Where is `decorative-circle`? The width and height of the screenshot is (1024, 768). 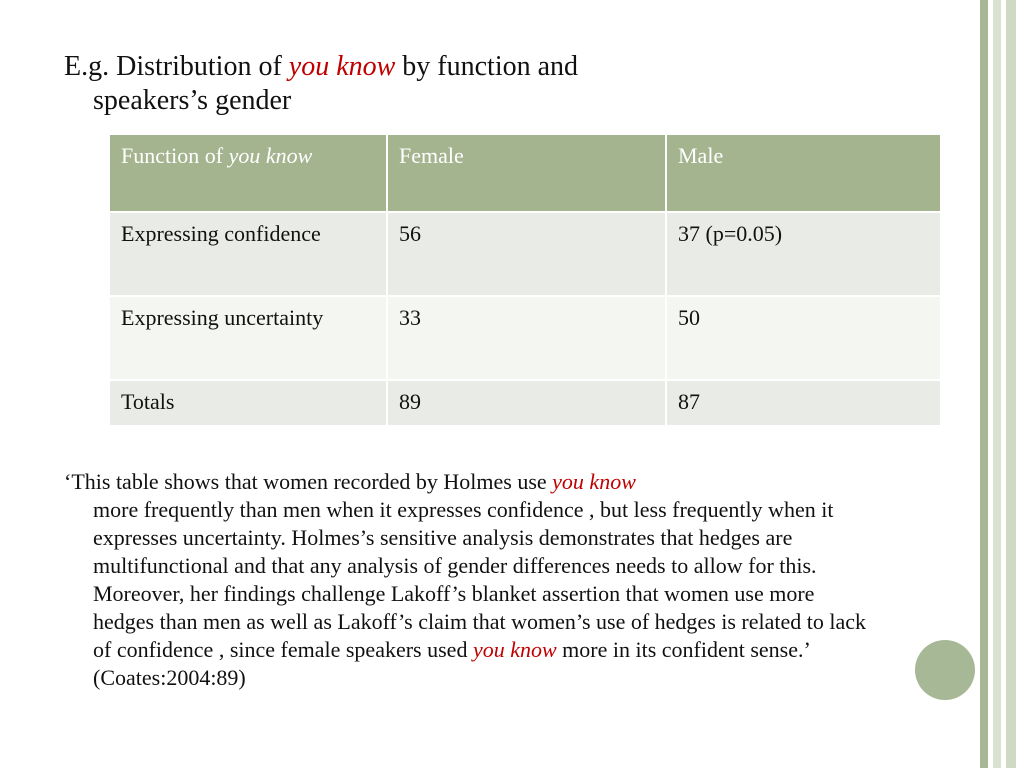
decorative-circle is located at coordinates (945, 670).